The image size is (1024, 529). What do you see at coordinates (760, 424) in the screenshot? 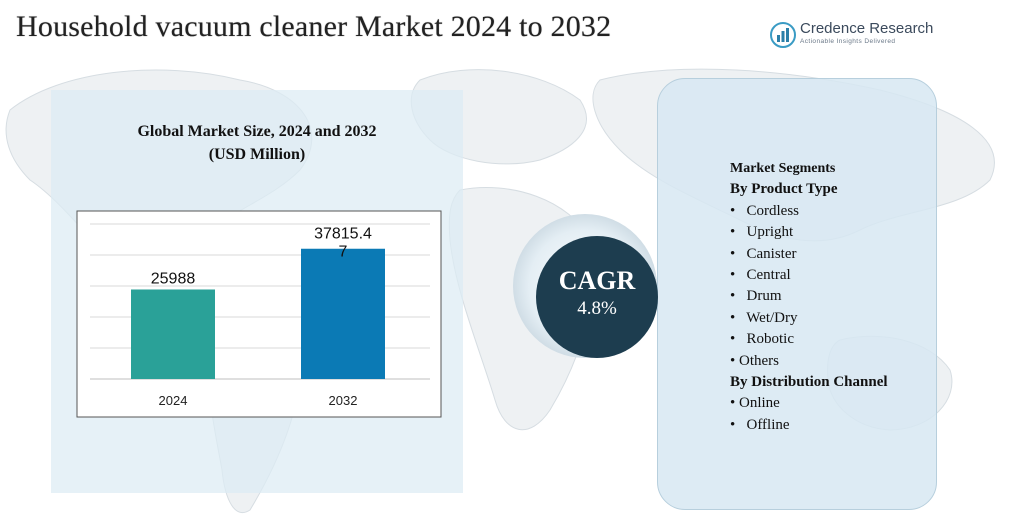
I see `segment-item: • Offline` at bounding box center [760, 424].